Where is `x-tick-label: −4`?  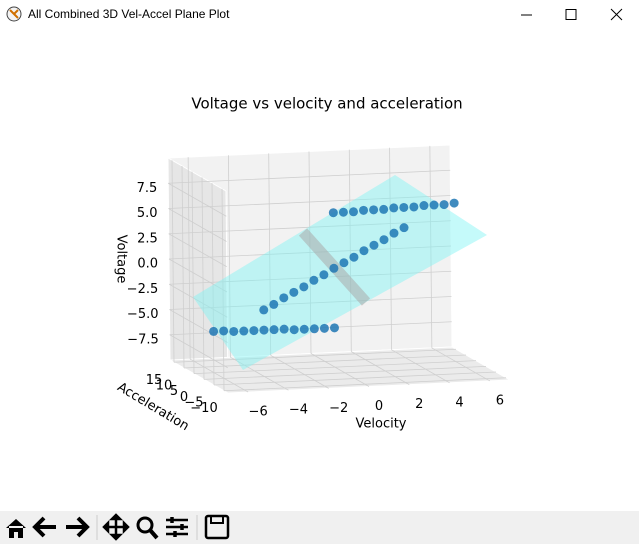 x-tick-label: −4 is located at coordinates (298, 410).